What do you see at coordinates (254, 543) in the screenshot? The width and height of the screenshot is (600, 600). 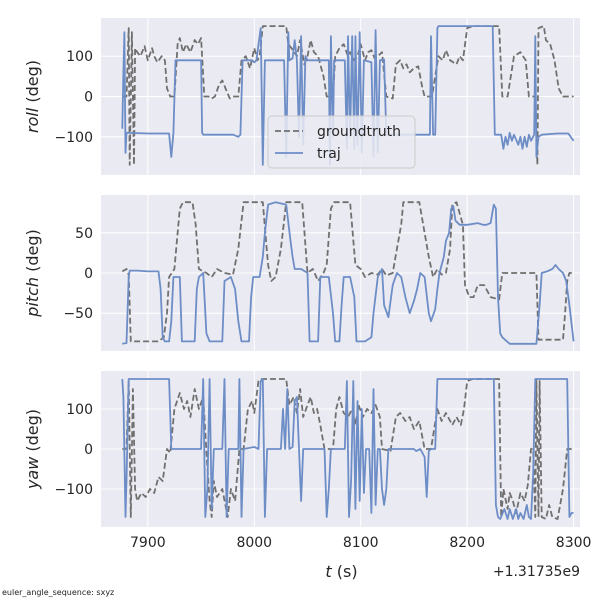 I see `x-tick-label: 8000` at bounding box center [254, 543].